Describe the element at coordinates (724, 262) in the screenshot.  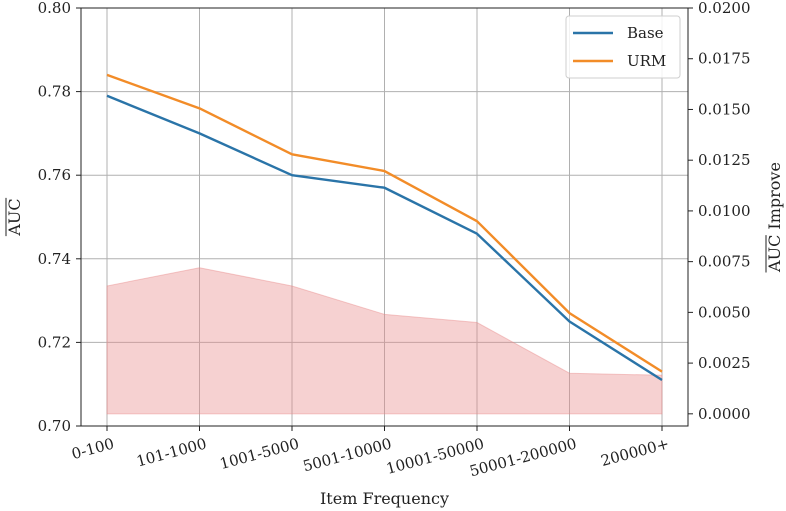
I see `right-tick-label: 0.0075` at that location.